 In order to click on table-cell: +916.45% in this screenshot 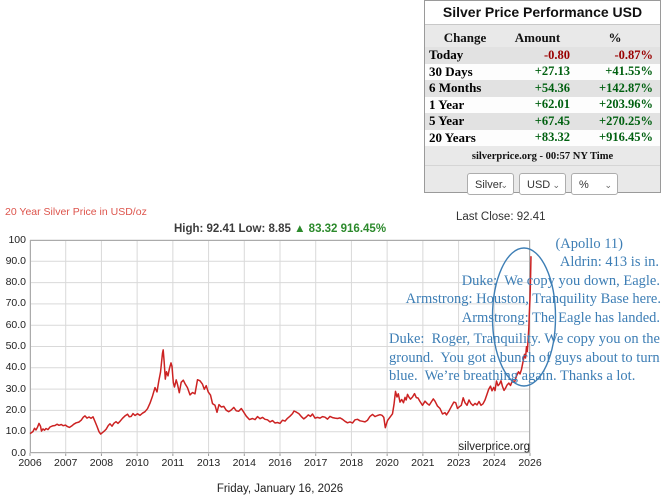, I will do `click(626, 137)`.